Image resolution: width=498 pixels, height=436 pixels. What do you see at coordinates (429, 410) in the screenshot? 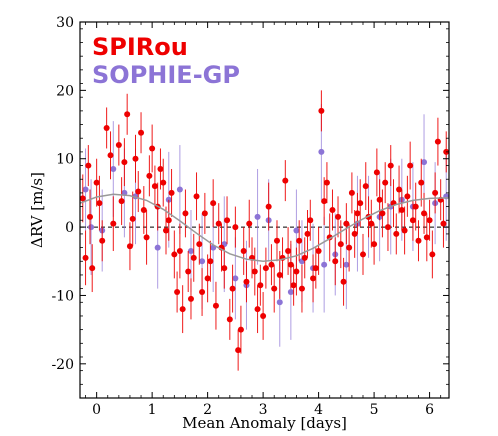
I see `x-tick-label: 6` at bounding box center [429, 410].